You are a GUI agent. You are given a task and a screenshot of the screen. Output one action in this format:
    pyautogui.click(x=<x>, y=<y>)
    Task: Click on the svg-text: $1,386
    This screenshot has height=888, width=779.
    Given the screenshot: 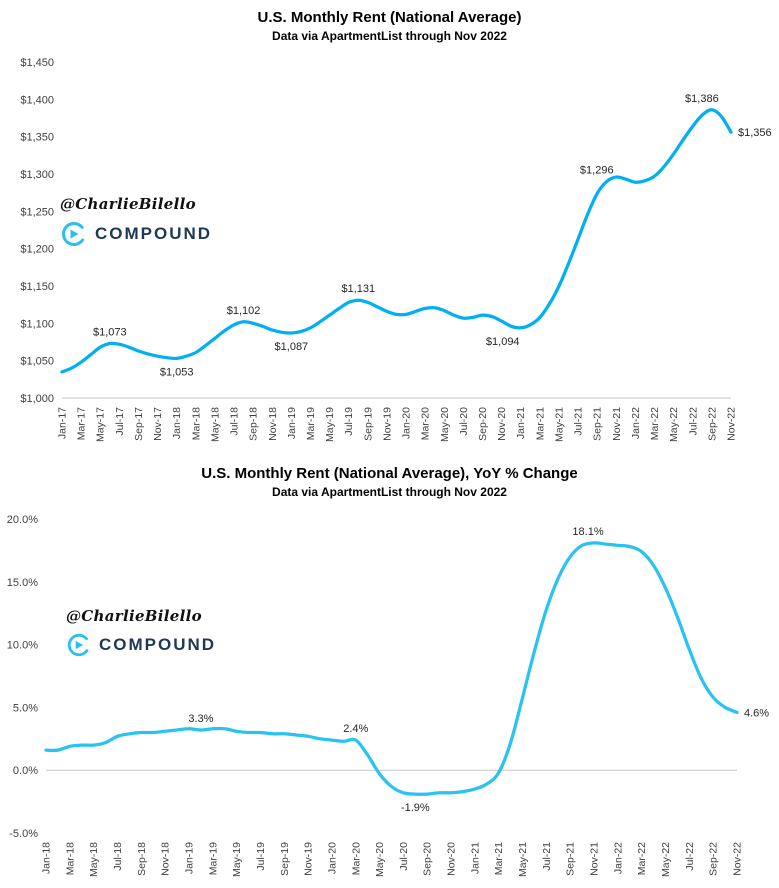 What is the action you would take?
    pyautogui.click(x=702, y=99)
    